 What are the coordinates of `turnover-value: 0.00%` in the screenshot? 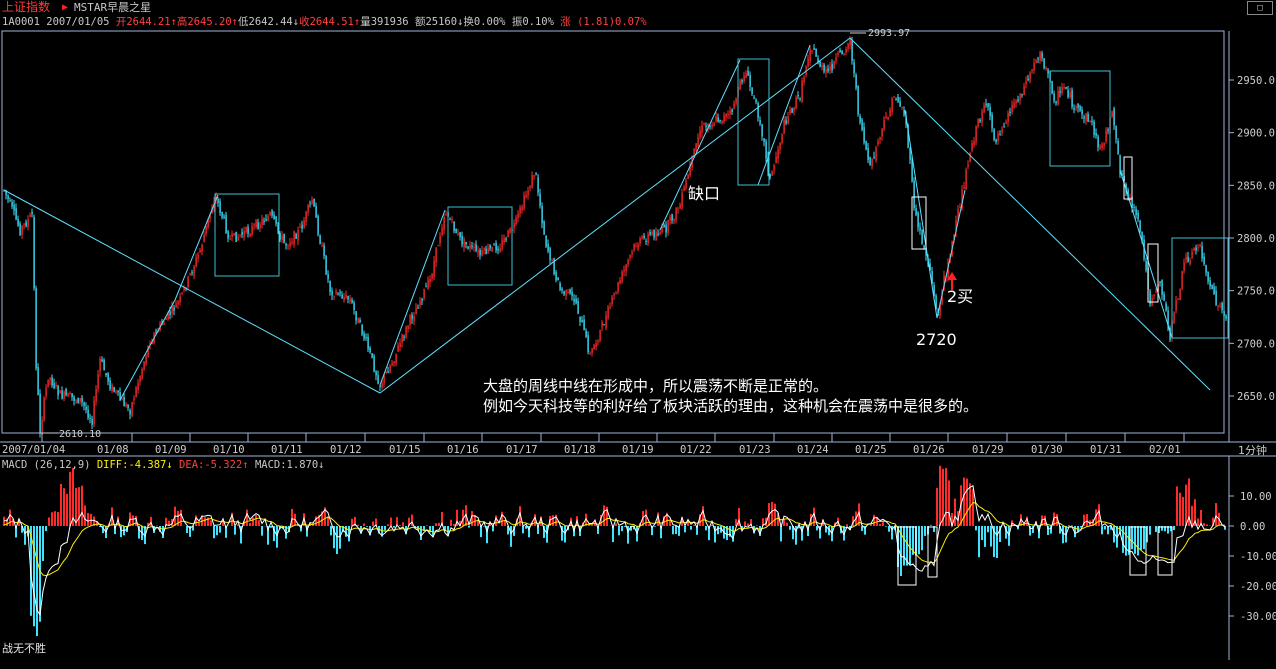 It's located at (489, 22).